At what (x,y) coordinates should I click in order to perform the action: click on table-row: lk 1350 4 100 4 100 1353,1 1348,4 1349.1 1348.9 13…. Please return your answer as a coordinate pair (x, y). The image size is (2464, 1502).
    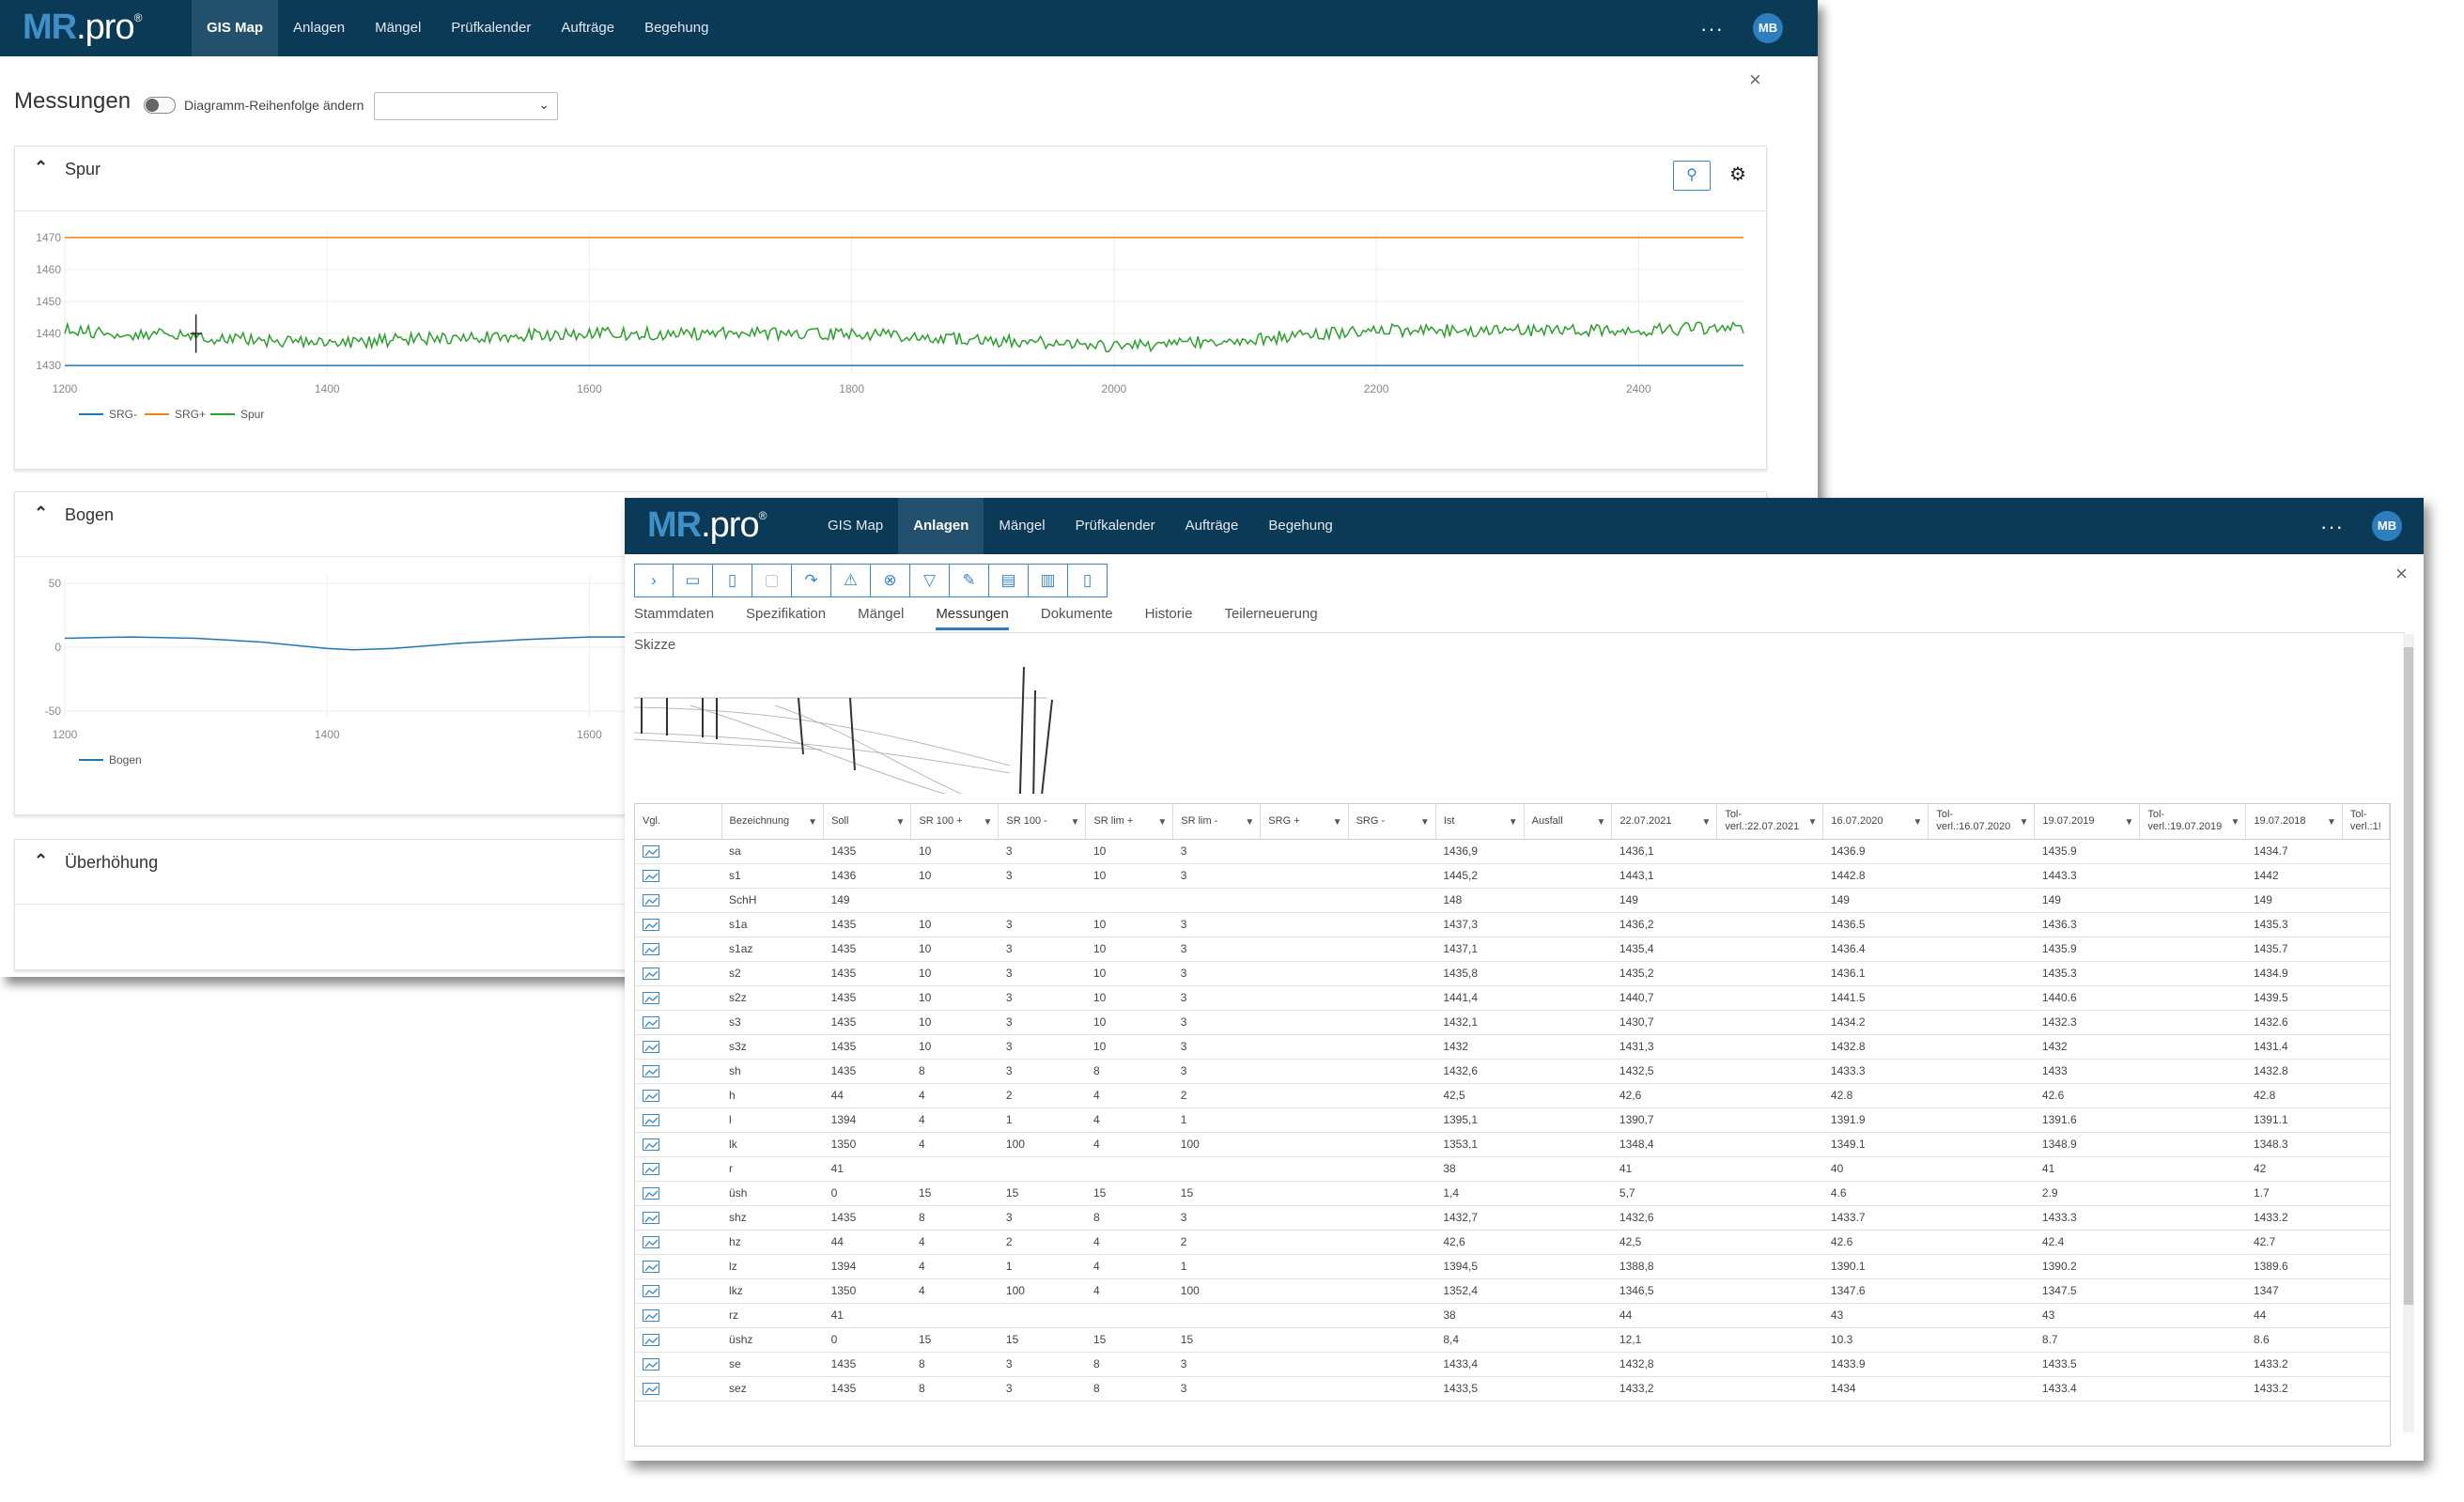
    Looking at the image, I should click on (1512, 1145).